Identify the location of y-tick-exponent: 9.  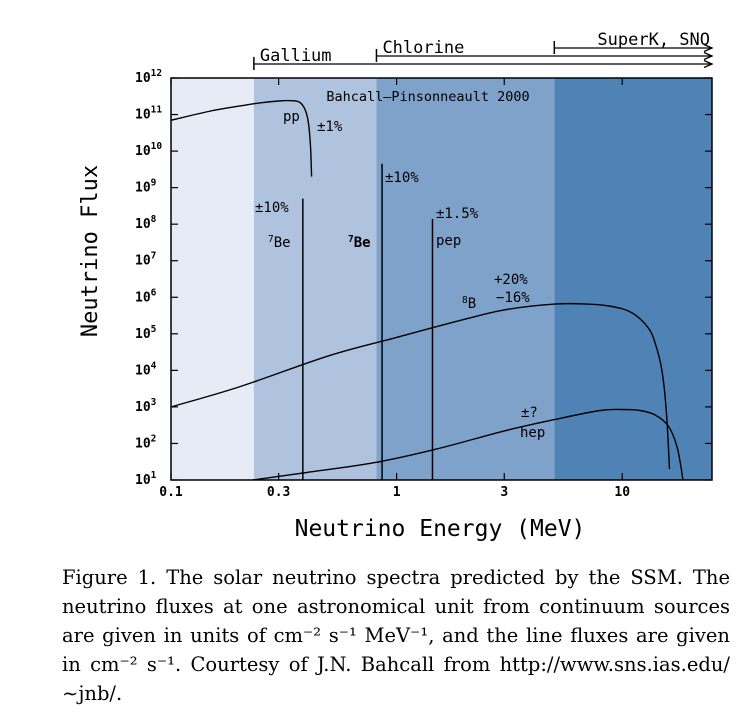
(154, 183).